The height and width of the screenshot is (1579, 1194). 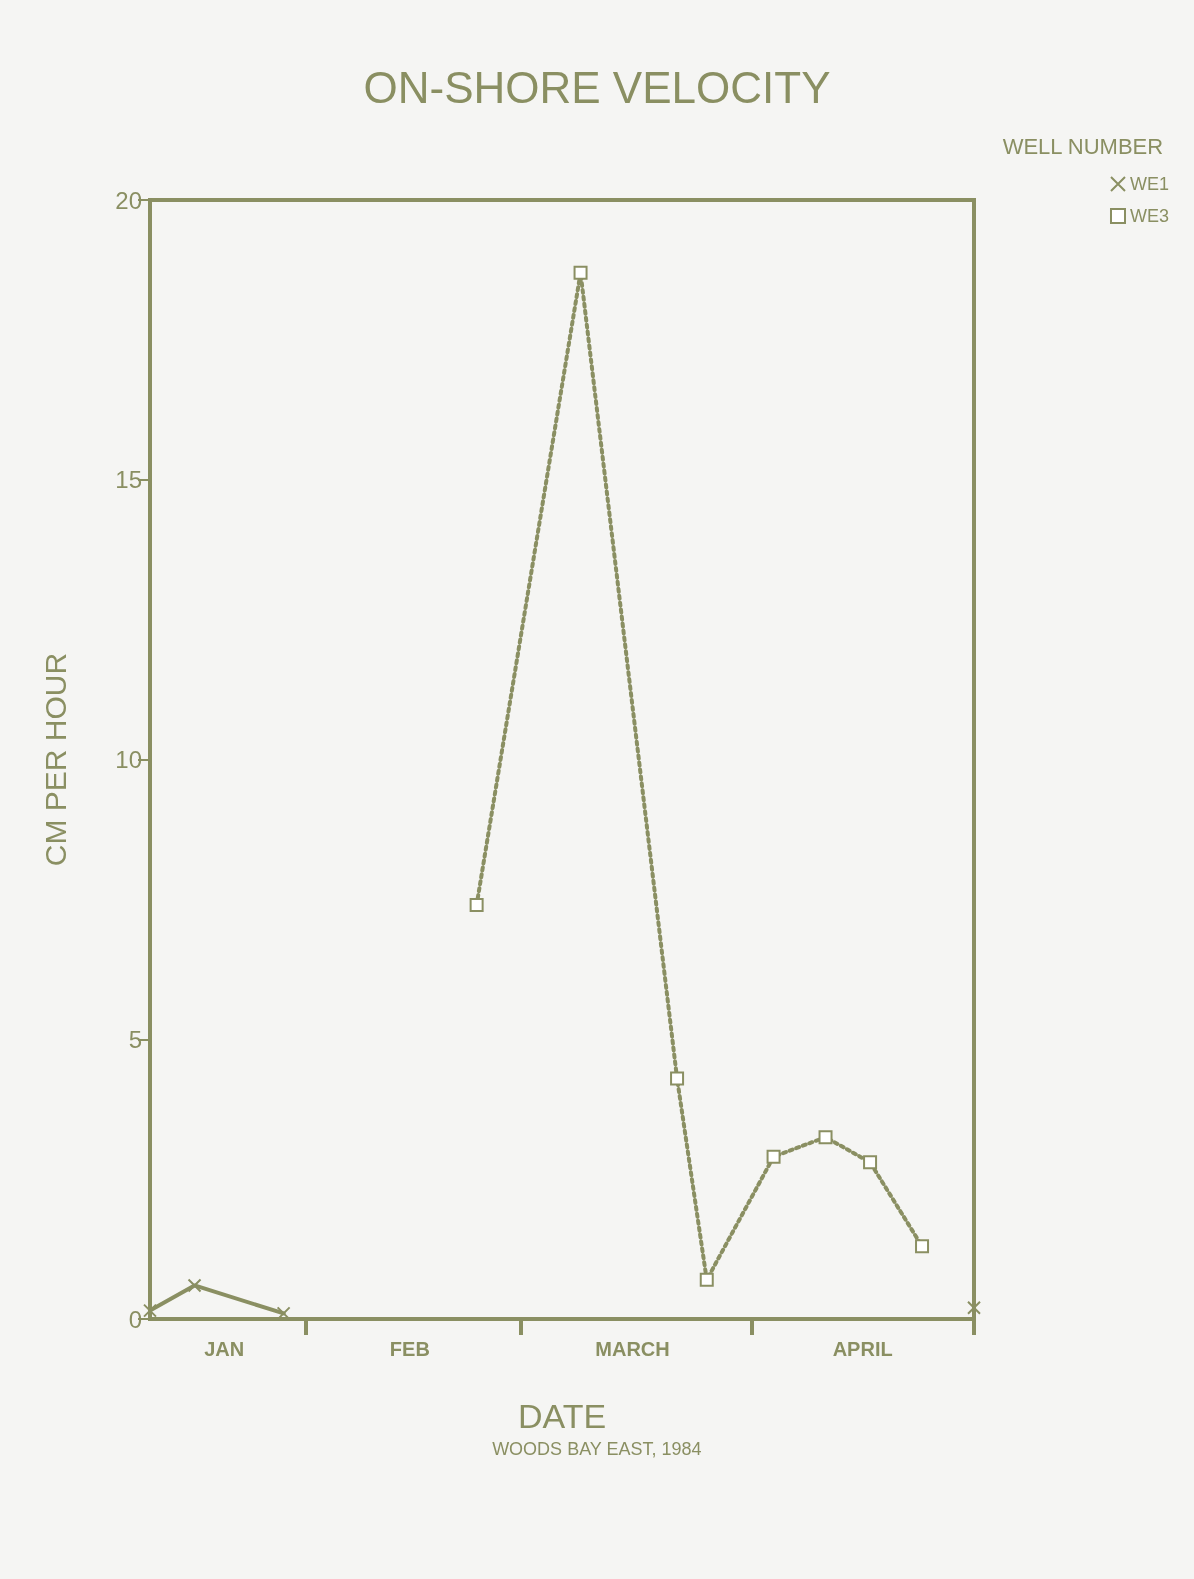 What do you see at coordinates (1149, 184) in the screenshot?
I see `legend-label: WE1` at bounding box center [1149, 184].